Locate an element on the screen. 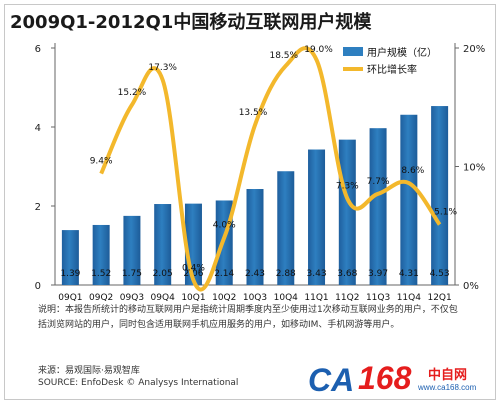 The height and width of the screenshot is (404, 500). bar-09Q2 is located at coordinates (101, 254).